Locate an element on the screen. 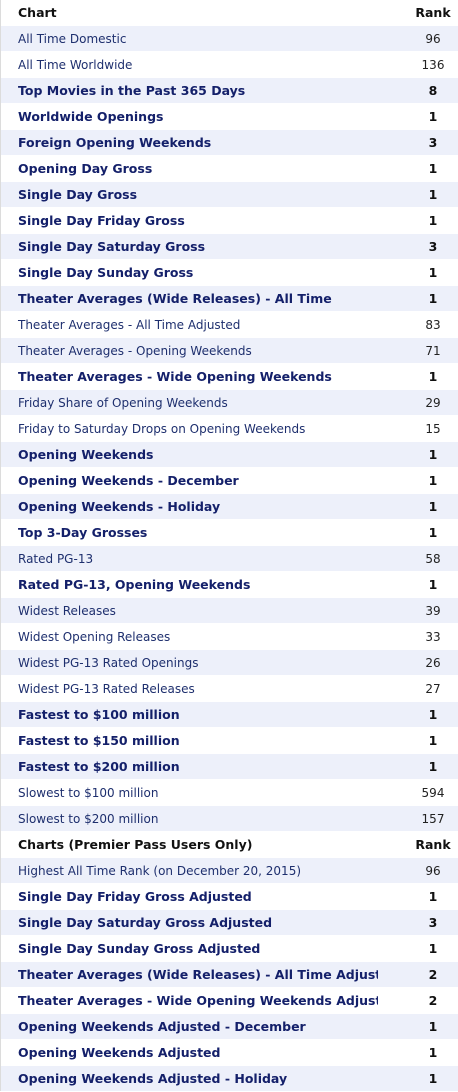 This screenshot has height=1092, width=458. chart-link: Slowest to $100 million is located at coordinates (88, 792).